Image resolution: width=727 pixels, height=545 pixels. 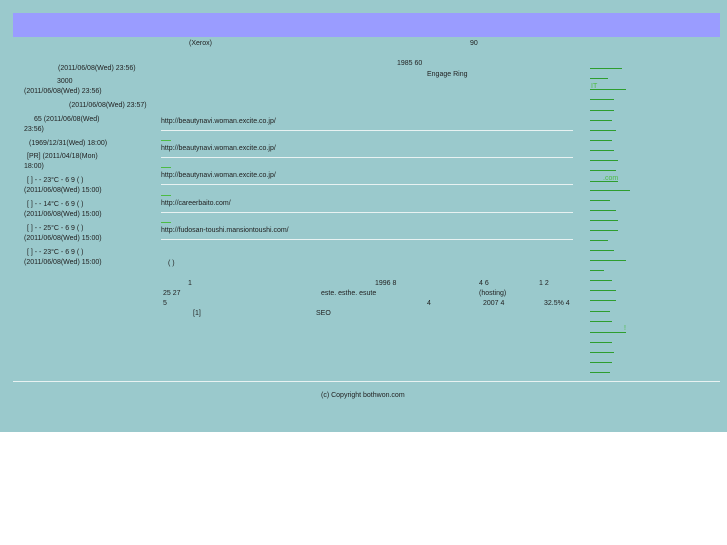 What do you see at coordinates (172, 293) in the screenshot?
I see `para-r2c1: 25 27` at bounding box center [172, 293].